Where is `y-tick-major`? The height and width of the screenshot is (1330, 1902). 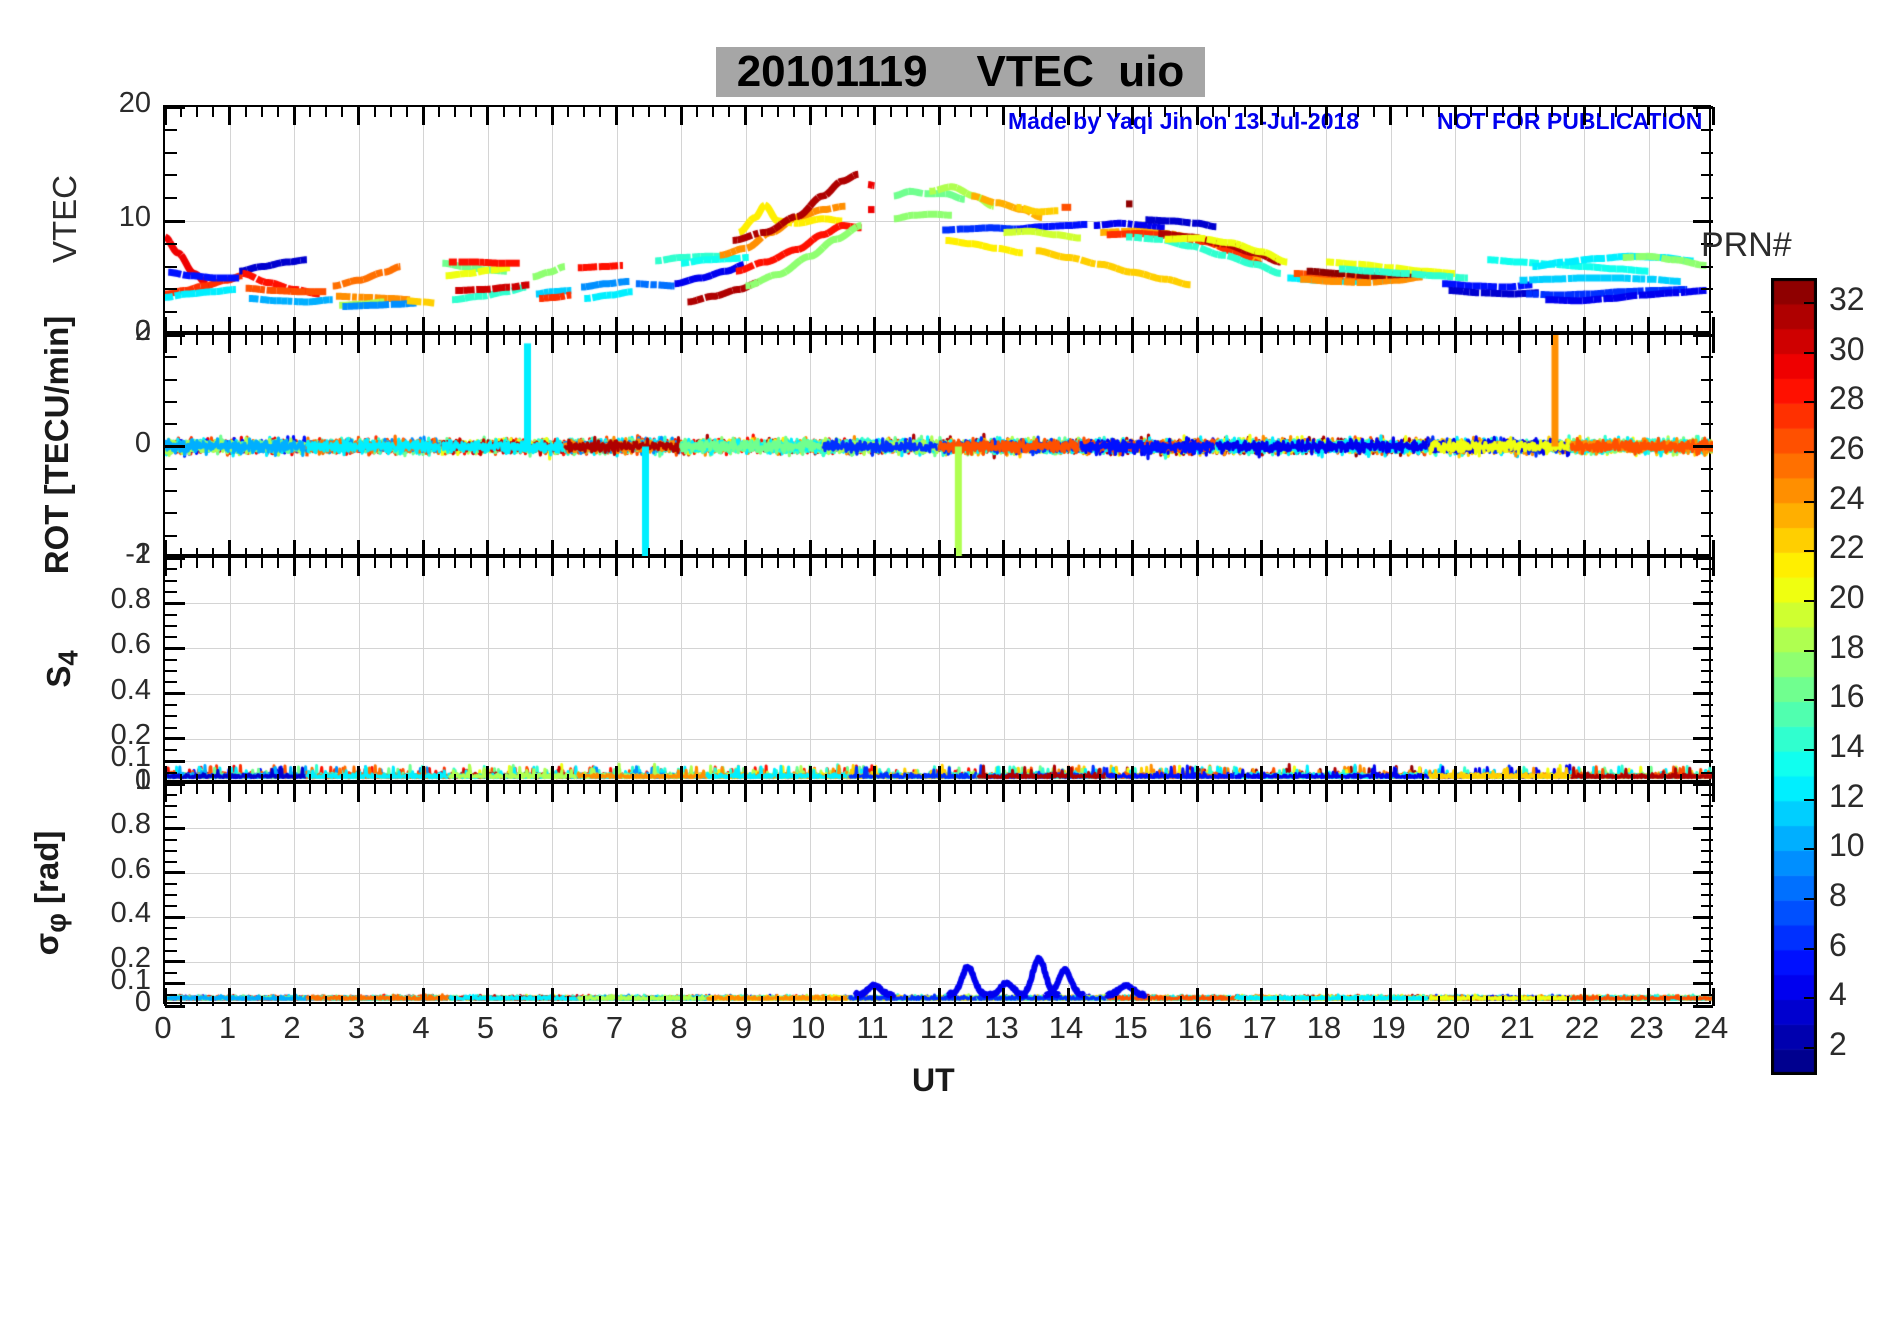 y-tick-major is located at coordinates (175, 221).